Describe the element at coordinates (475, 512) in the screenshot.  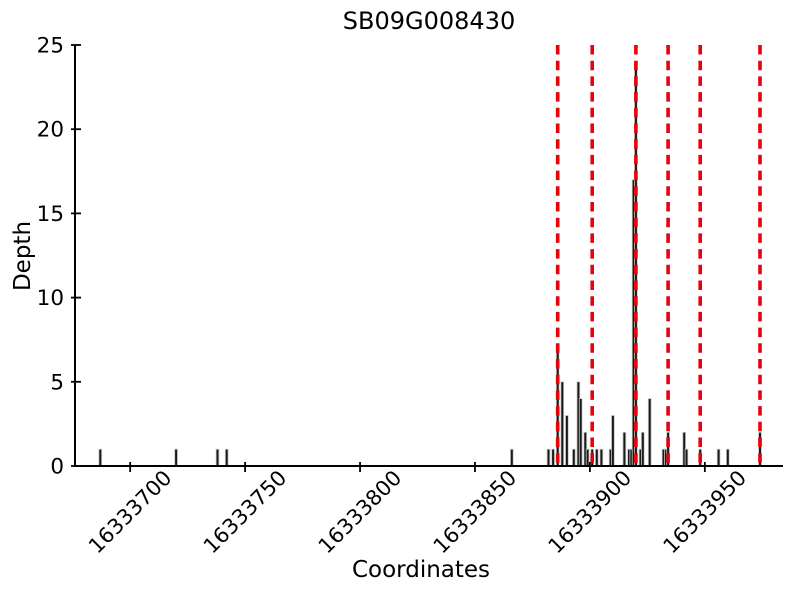
I see `x-tick-label: 16333850` at that location.